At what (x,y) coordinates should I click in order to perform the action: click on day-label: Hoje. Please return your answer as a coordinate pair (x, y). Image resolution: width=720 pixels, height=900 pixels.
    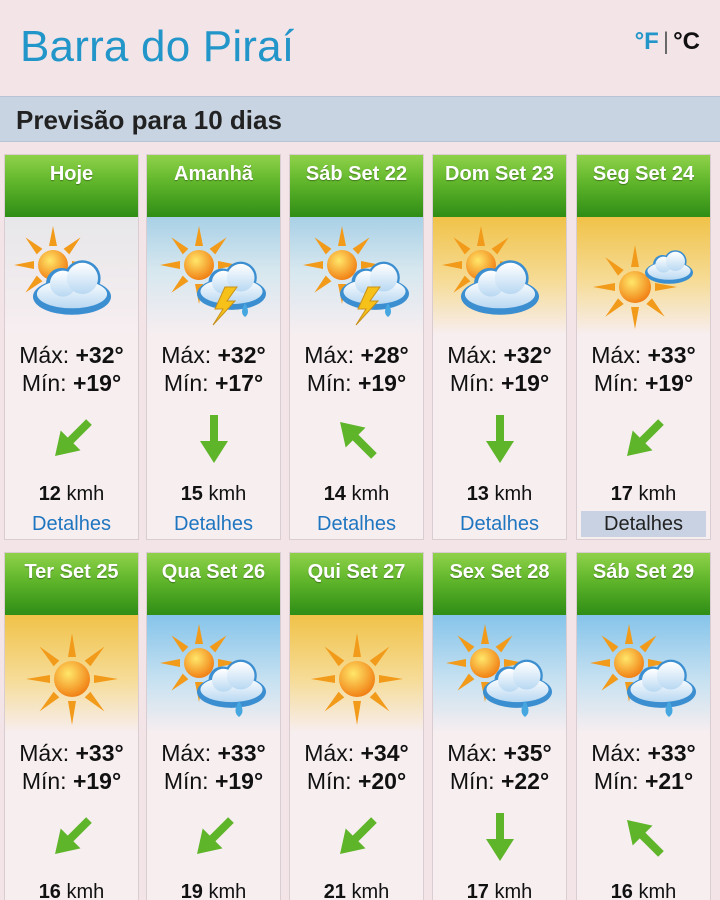
    Looking at the image, I should click on (71, 186).